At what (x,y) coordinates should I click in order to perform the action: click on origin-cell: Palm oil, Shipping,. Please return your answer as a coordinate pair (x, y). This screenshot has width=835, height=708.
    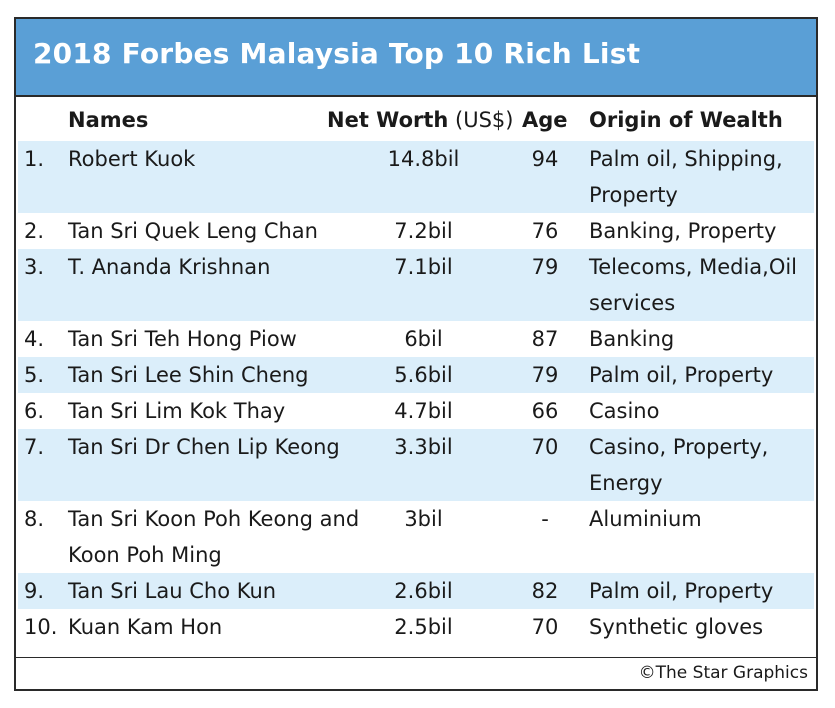
    Looking at the image, I should click on (686, 159).